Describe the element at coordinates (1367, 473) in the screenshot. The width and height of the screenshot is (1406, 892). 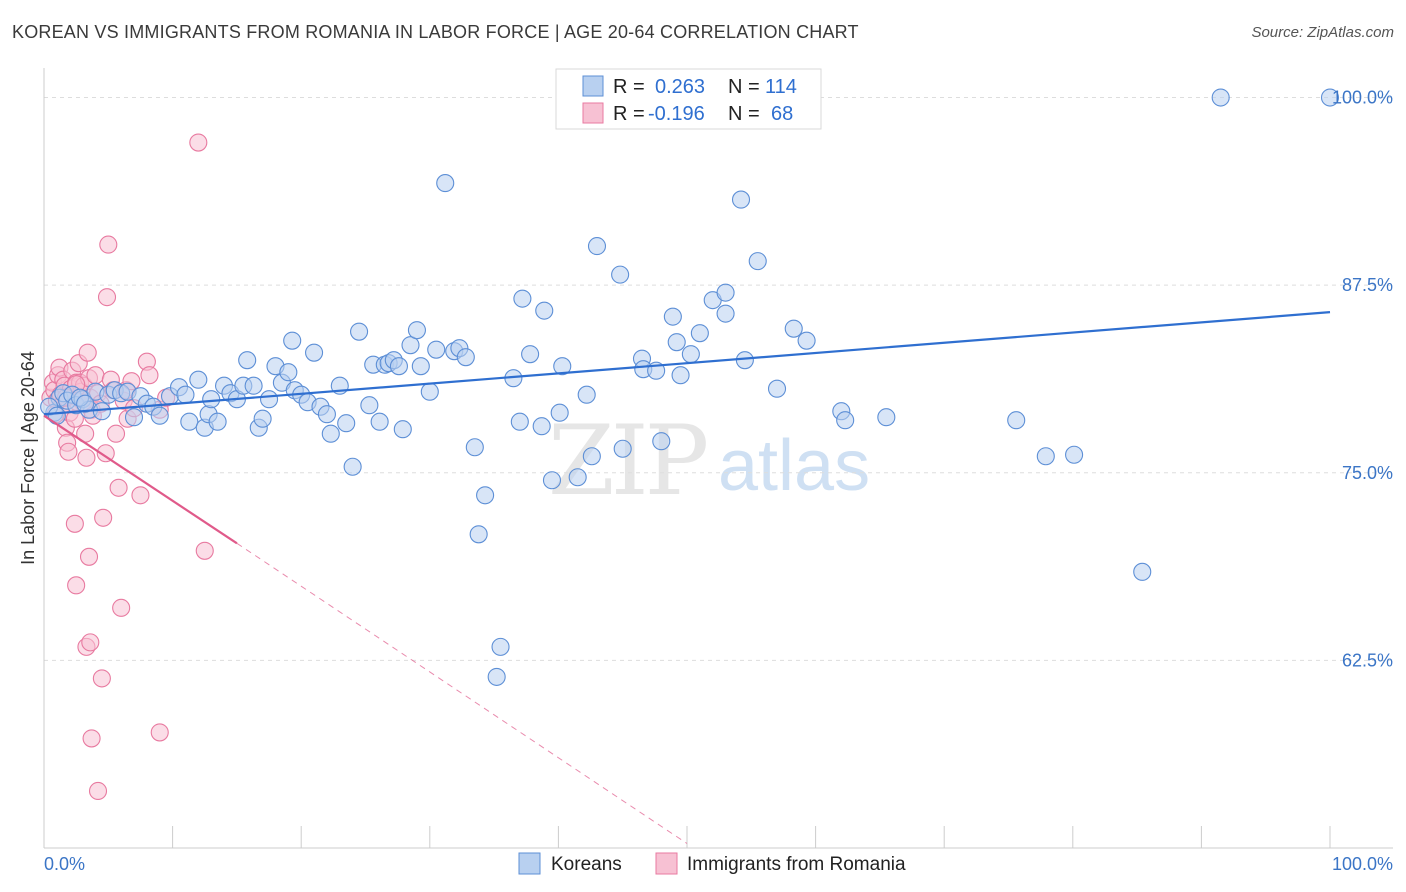
I see `y-tick-label-2: 75.0%` at that location.